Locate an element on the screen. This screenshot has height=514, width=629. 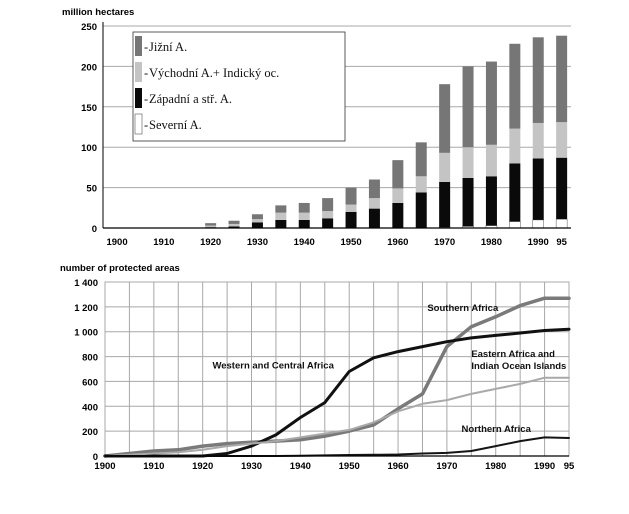
series-annotation: Indian Ocean Islands is located at coordinates (518, 366).